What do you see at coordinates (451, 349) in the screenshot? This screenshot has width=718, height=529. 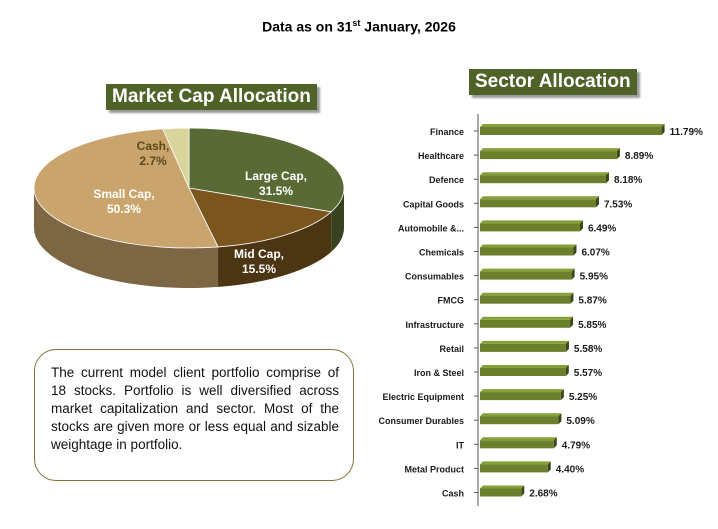 I see `bar-category-label-retail: Retail` at bounding box center [451, 349].